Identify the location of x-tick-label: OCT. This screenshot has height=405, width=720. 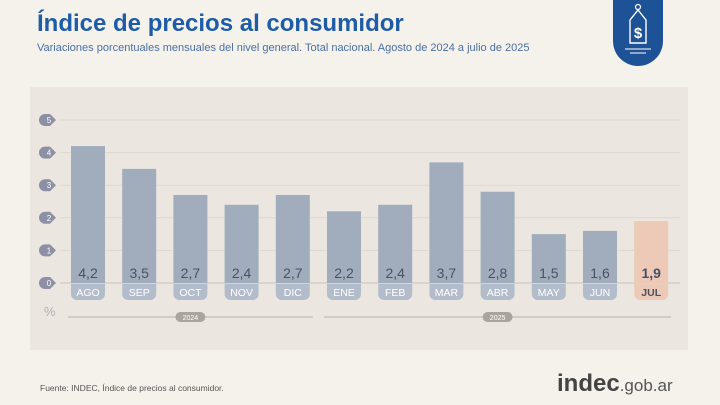
(190, 293).